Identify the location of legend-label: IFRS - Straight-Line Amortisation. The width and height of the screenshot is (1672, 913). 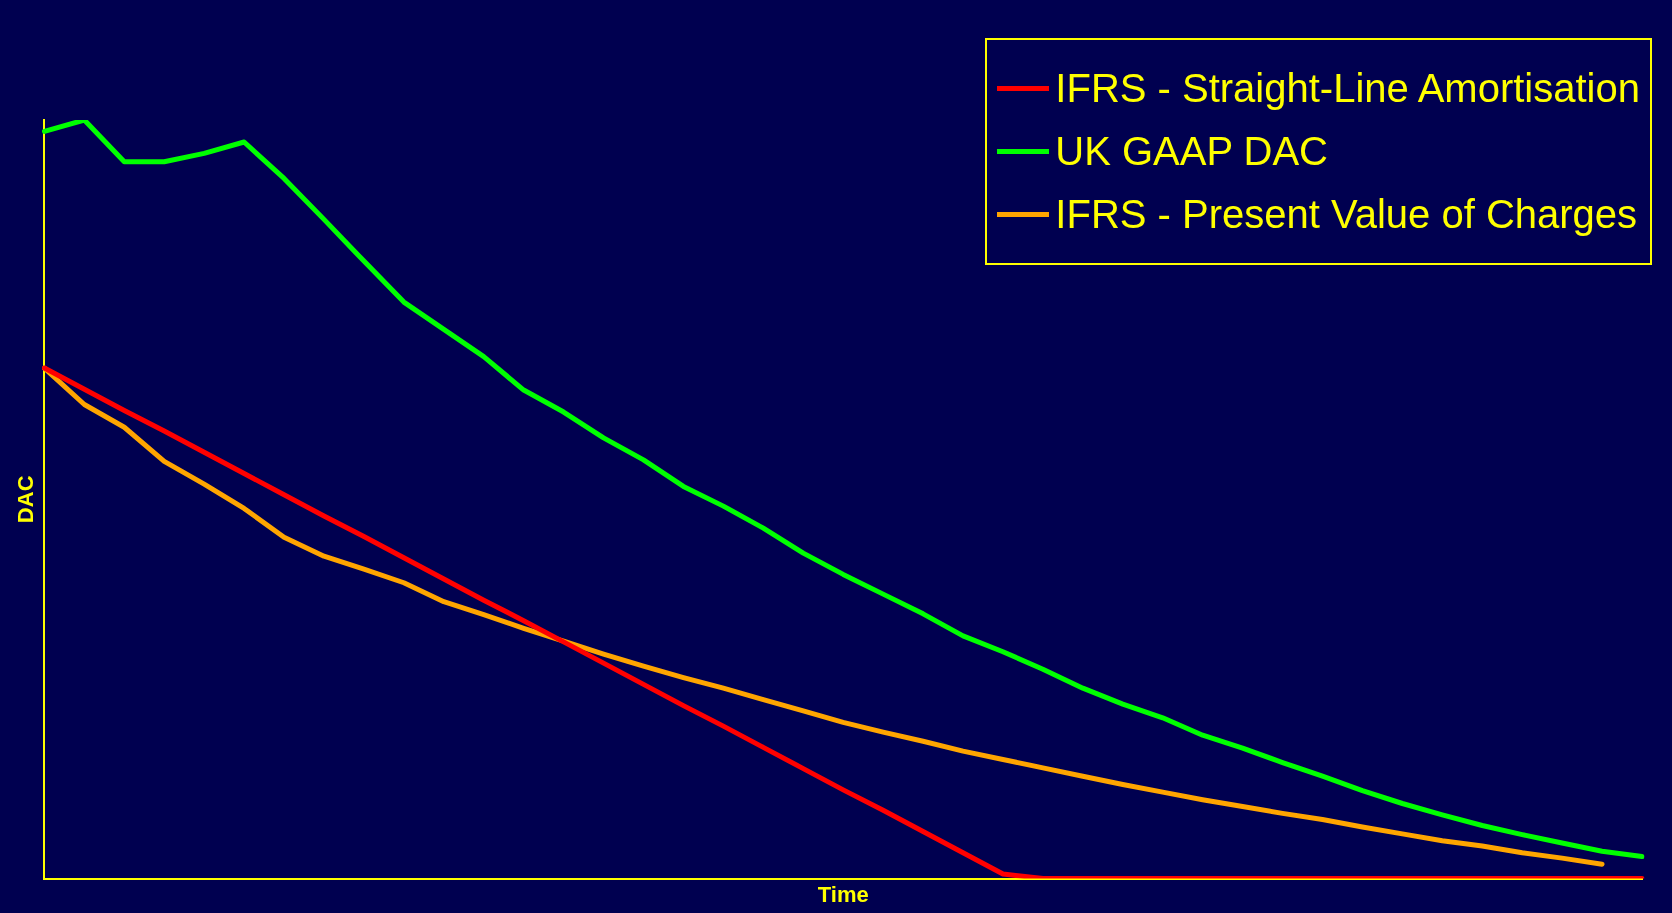
(1347, 88).